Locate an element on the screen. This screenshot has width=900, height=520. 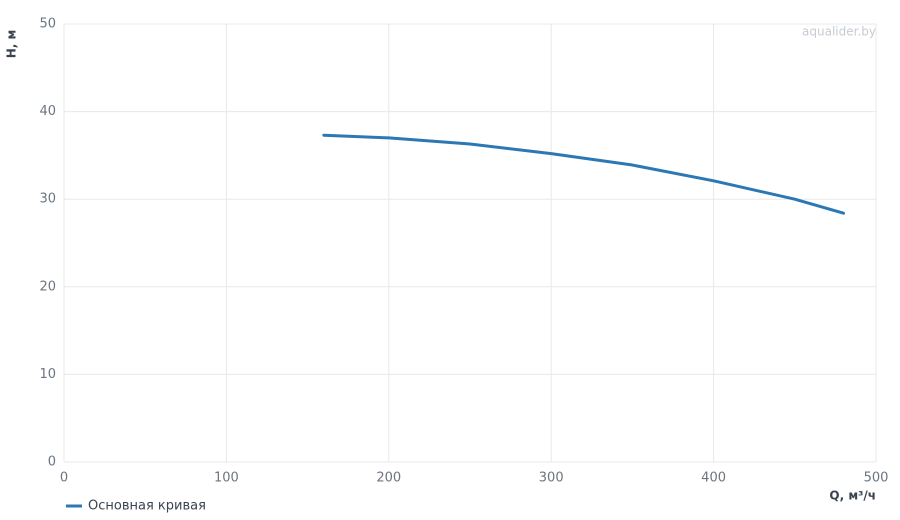
x-tick-label: 500 is located at coordinates (876, 478).